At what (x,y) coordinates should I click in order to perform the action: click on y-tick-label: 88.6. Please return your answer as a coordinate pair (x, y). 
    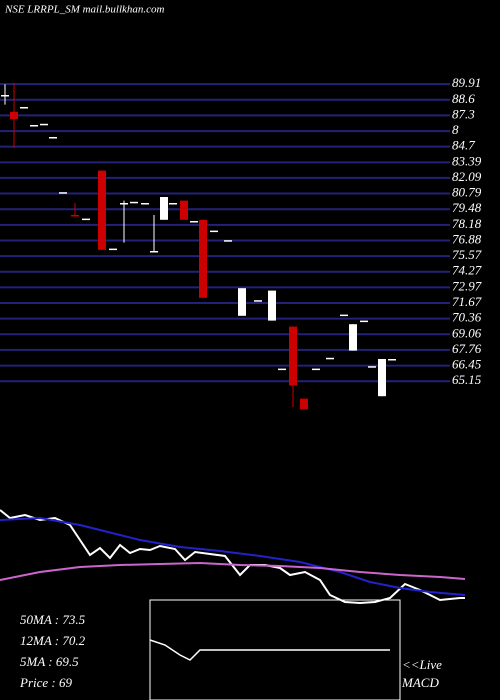
    Looking at the image, I should click on (463, 98).